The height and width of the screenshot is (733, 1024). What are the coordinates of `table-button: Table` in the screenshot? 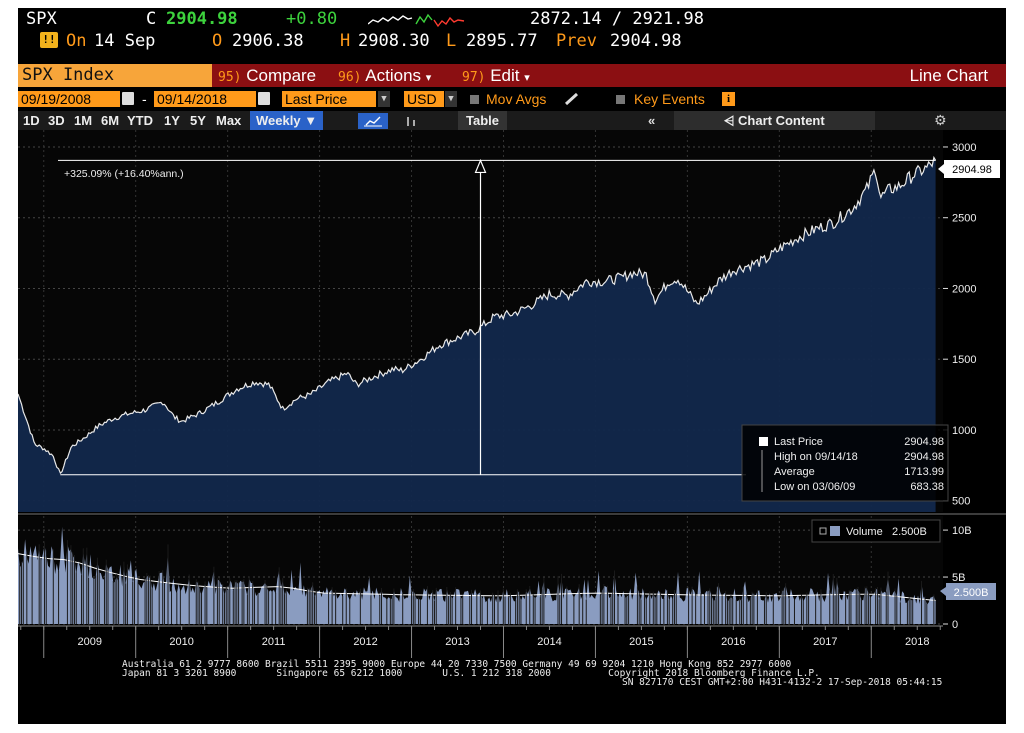 It's located at (482, 120).